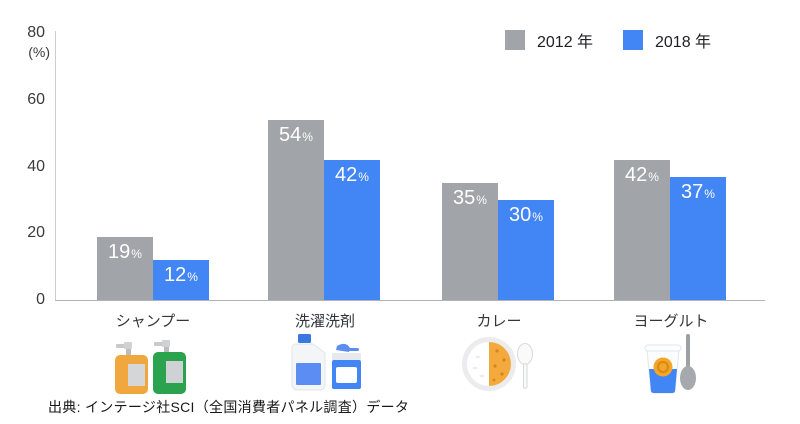 This screenshot has width=800, height=424. What do you see at coordinates (125, 252) in the screenshot?
I see `bar-value-label: 19%` at bounding box center [125, 252].